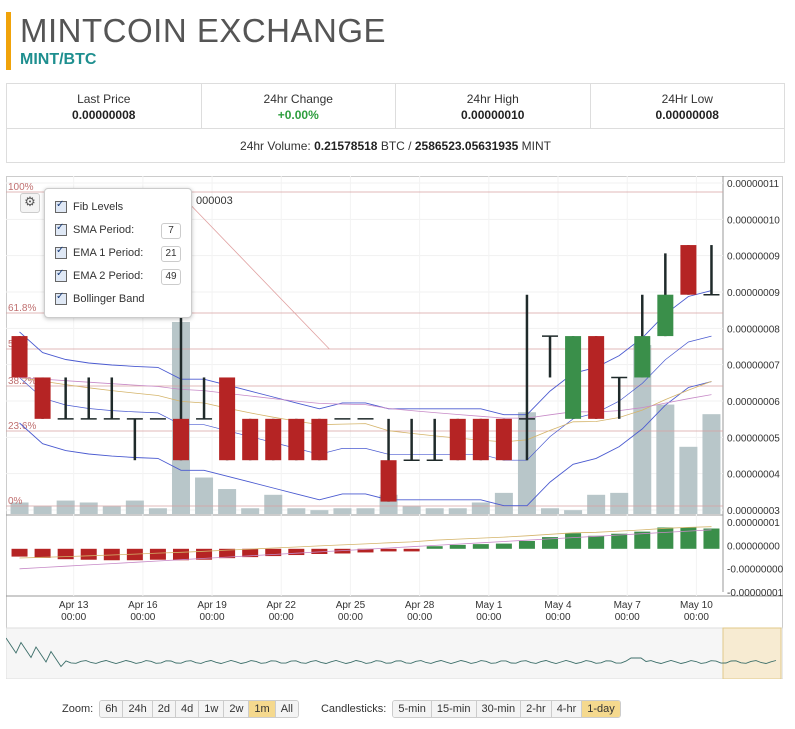  Describe the element at coordinates (601, 709) in the screenshot. I see `candle-button-1-day: 1-day` at that location.